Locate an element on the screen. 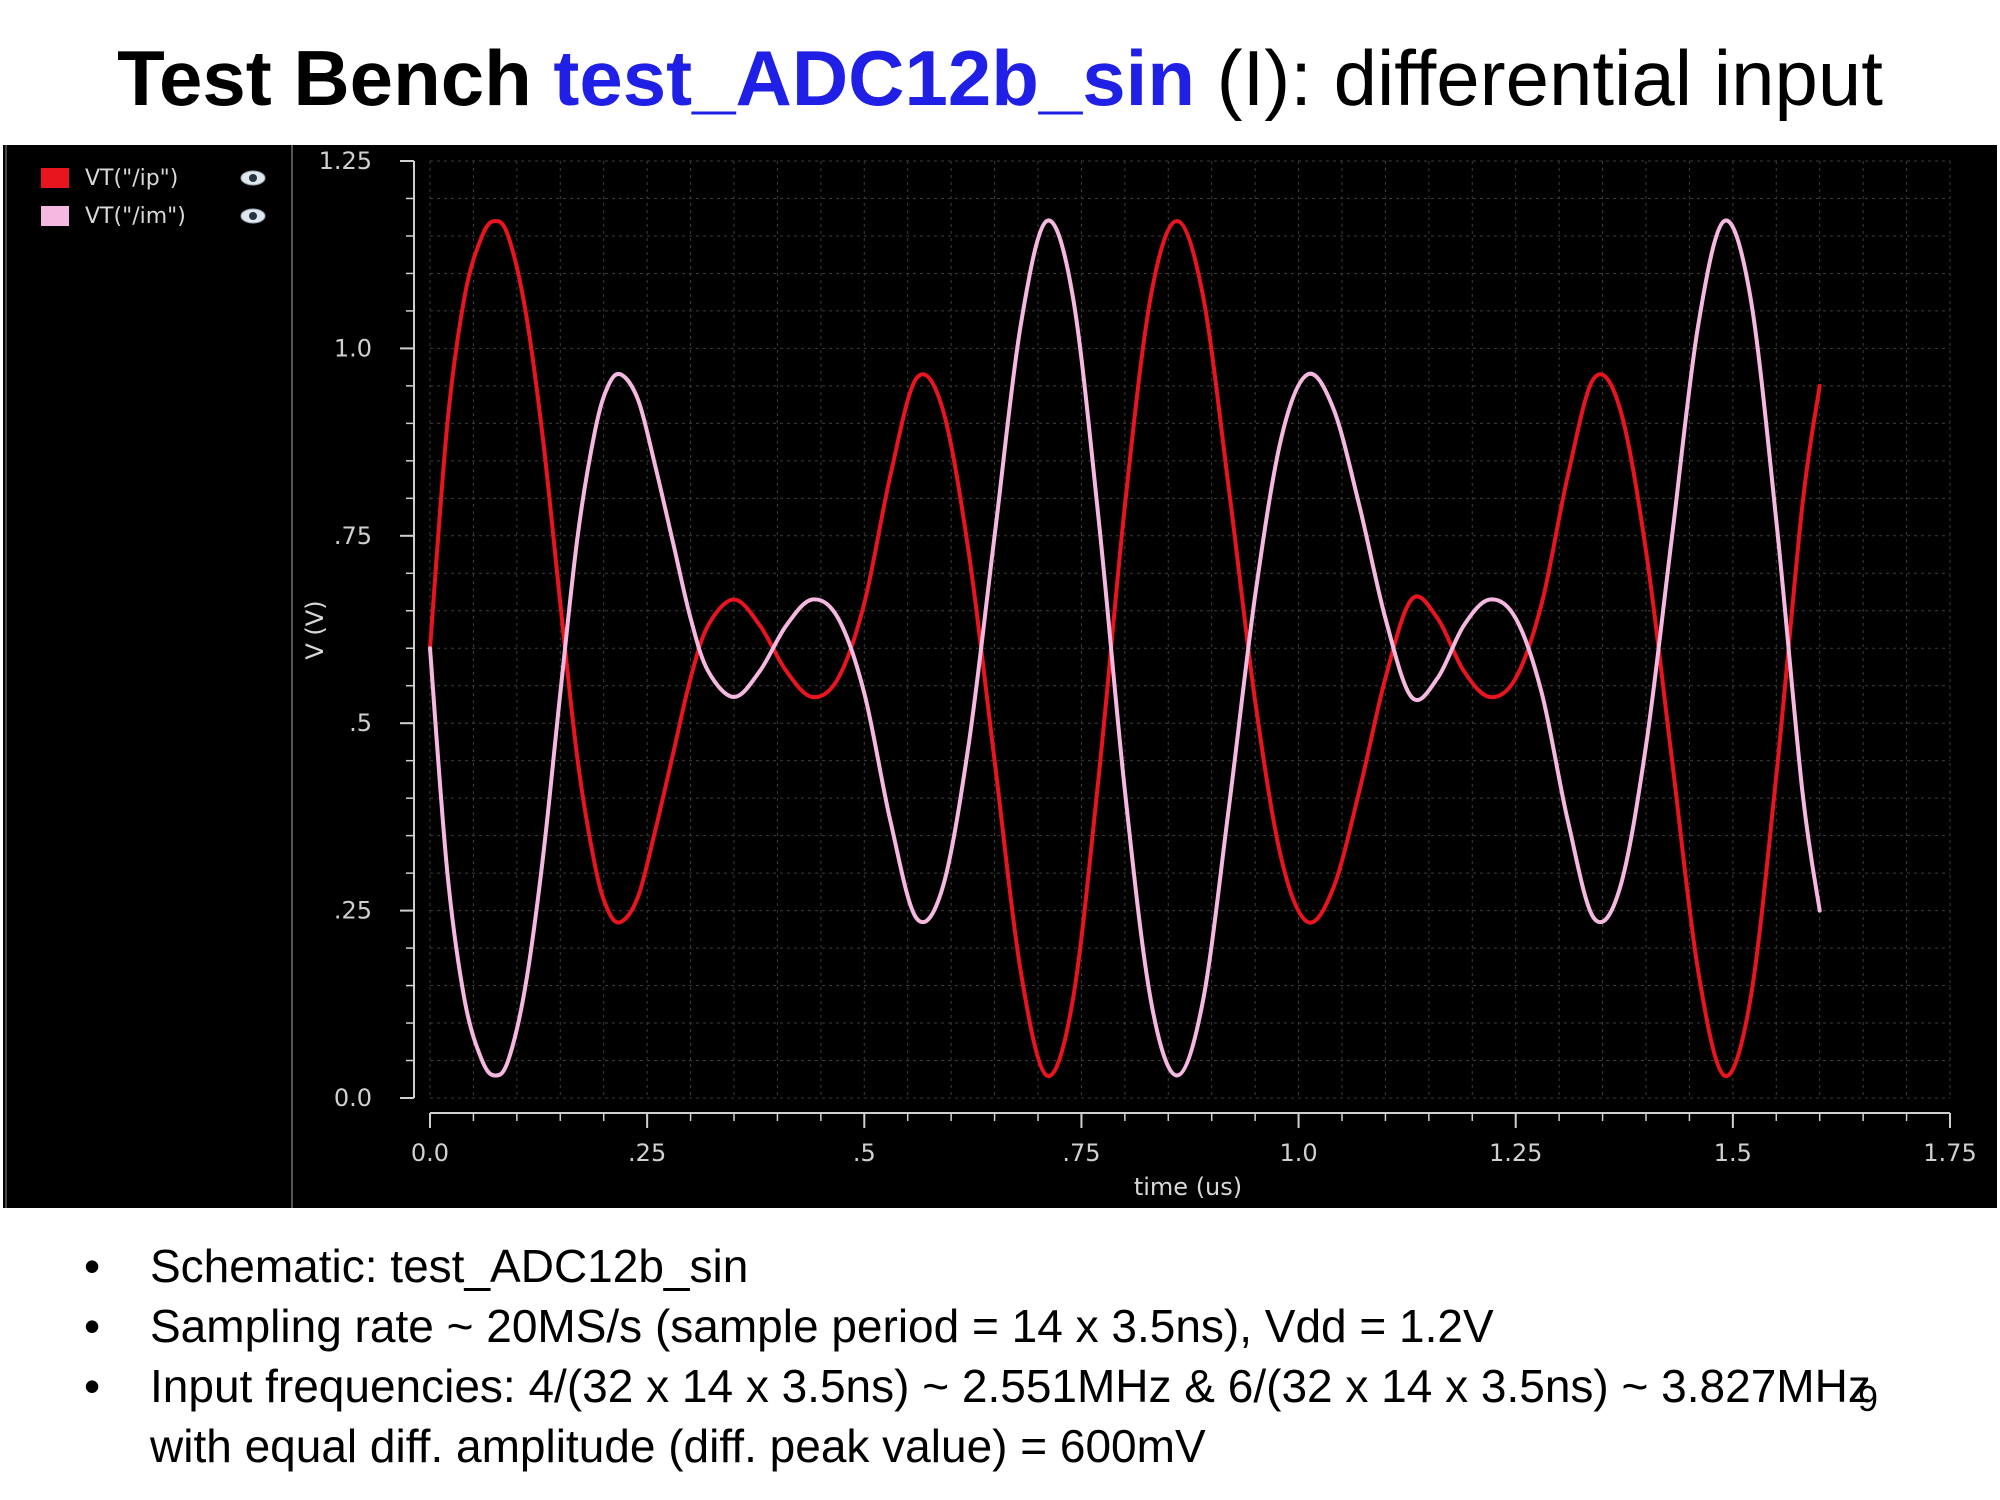 The height and width of the screenshot is (1500, 2000). x-tick-label: 1.5 is located at coordinates (1733, 1153).